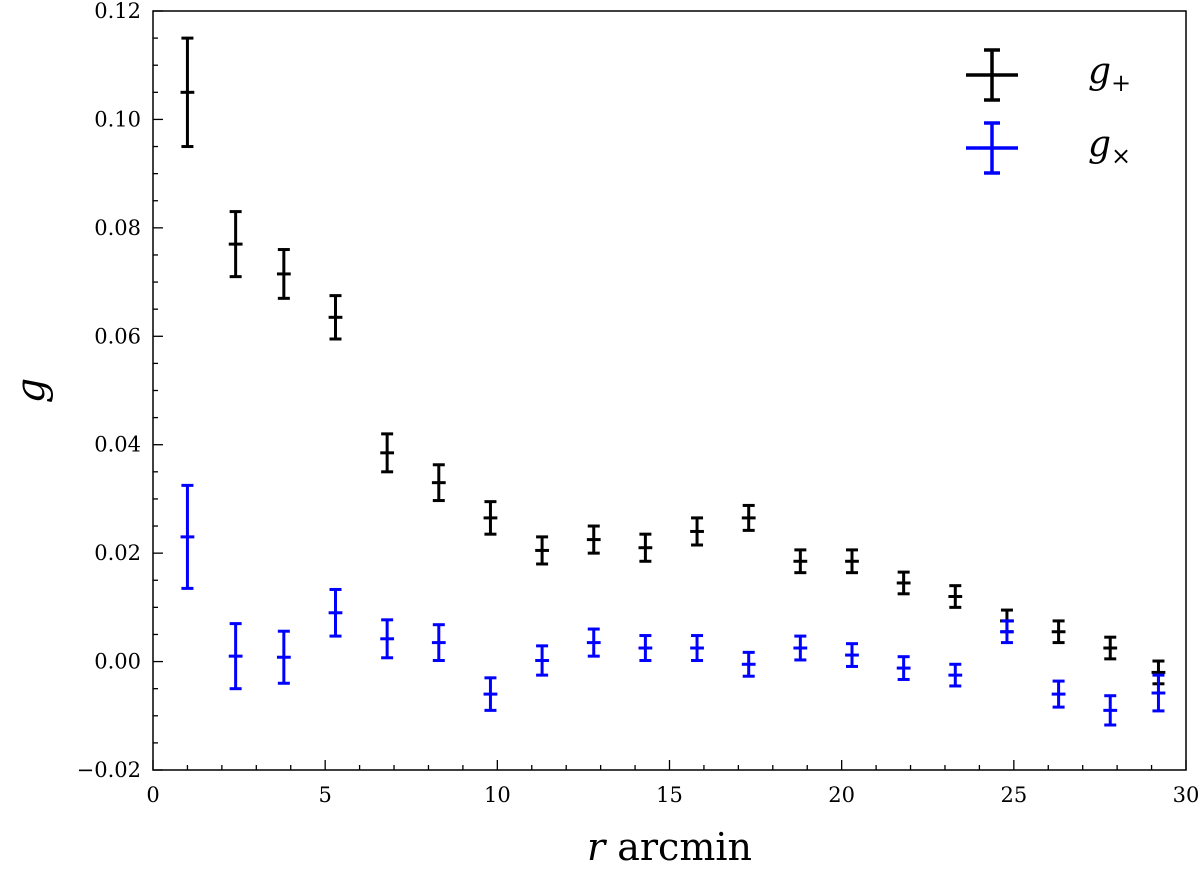 This screenshot has height=872, width=1200. I want to click on y-tick-label: 0.08, so click(117, 228).